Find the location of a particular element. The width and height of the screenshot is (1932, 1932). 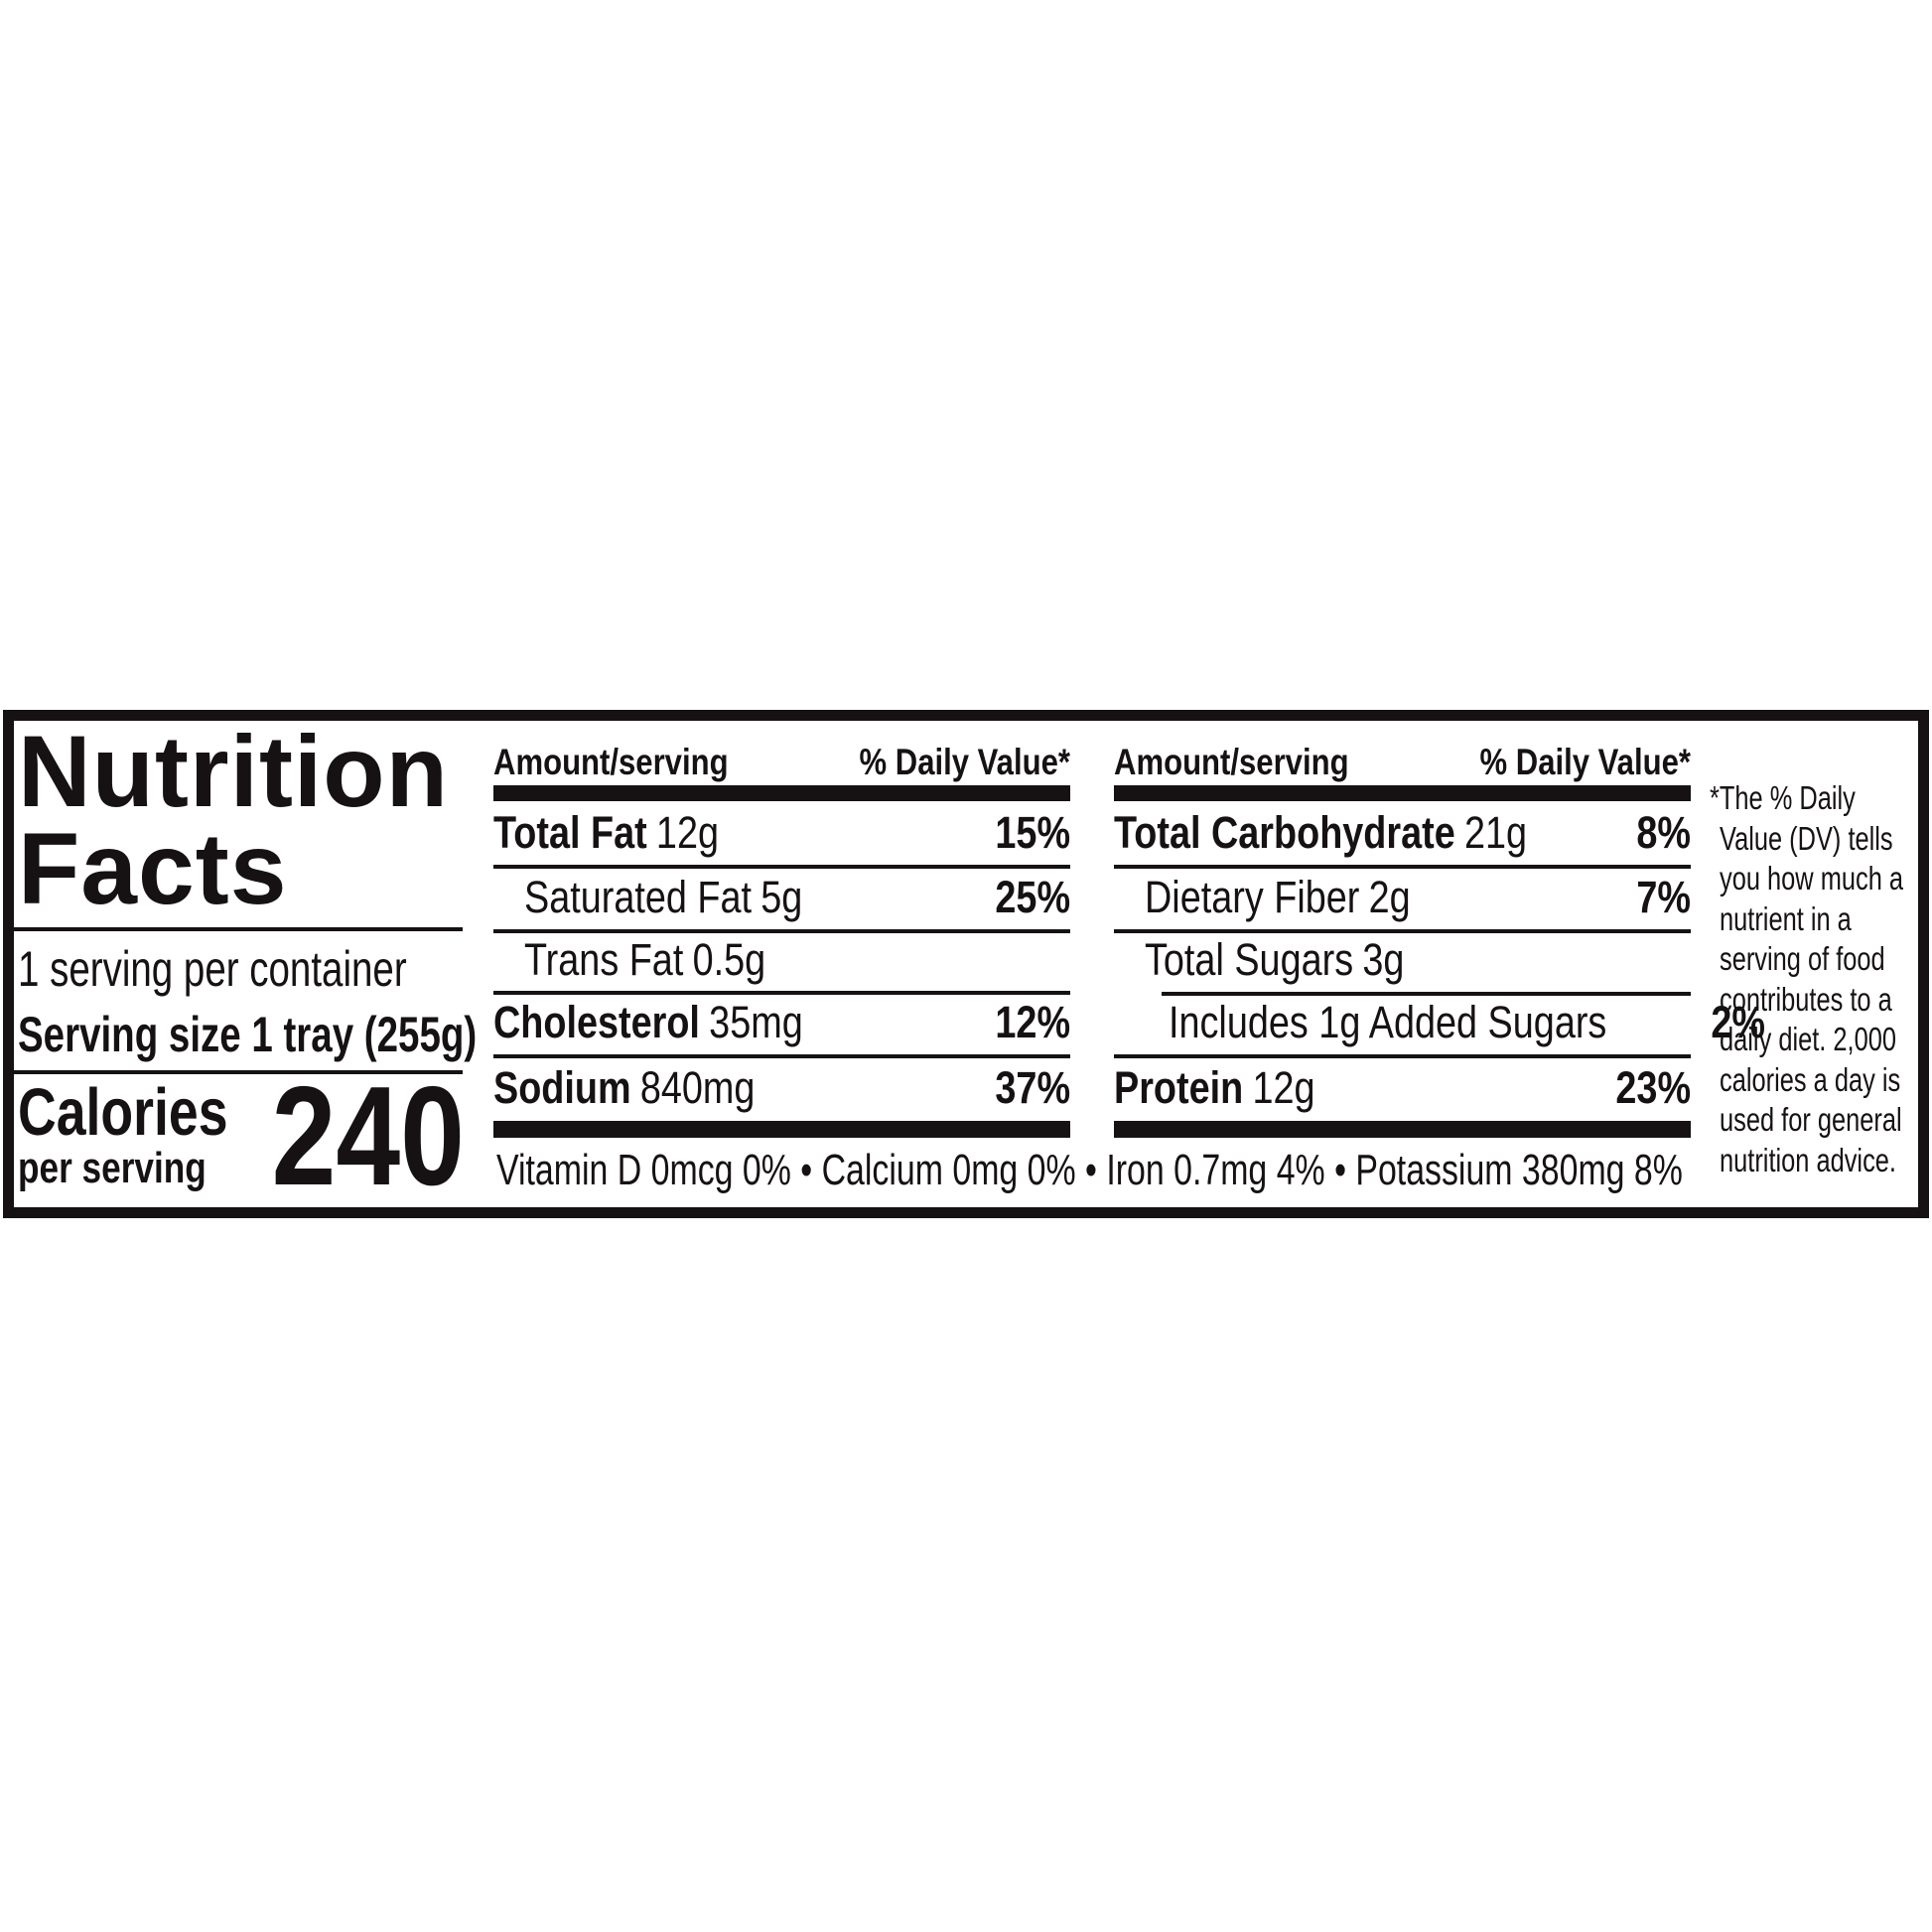

nutrient-name: Cholesterol is located at coordinates (597, 1022).